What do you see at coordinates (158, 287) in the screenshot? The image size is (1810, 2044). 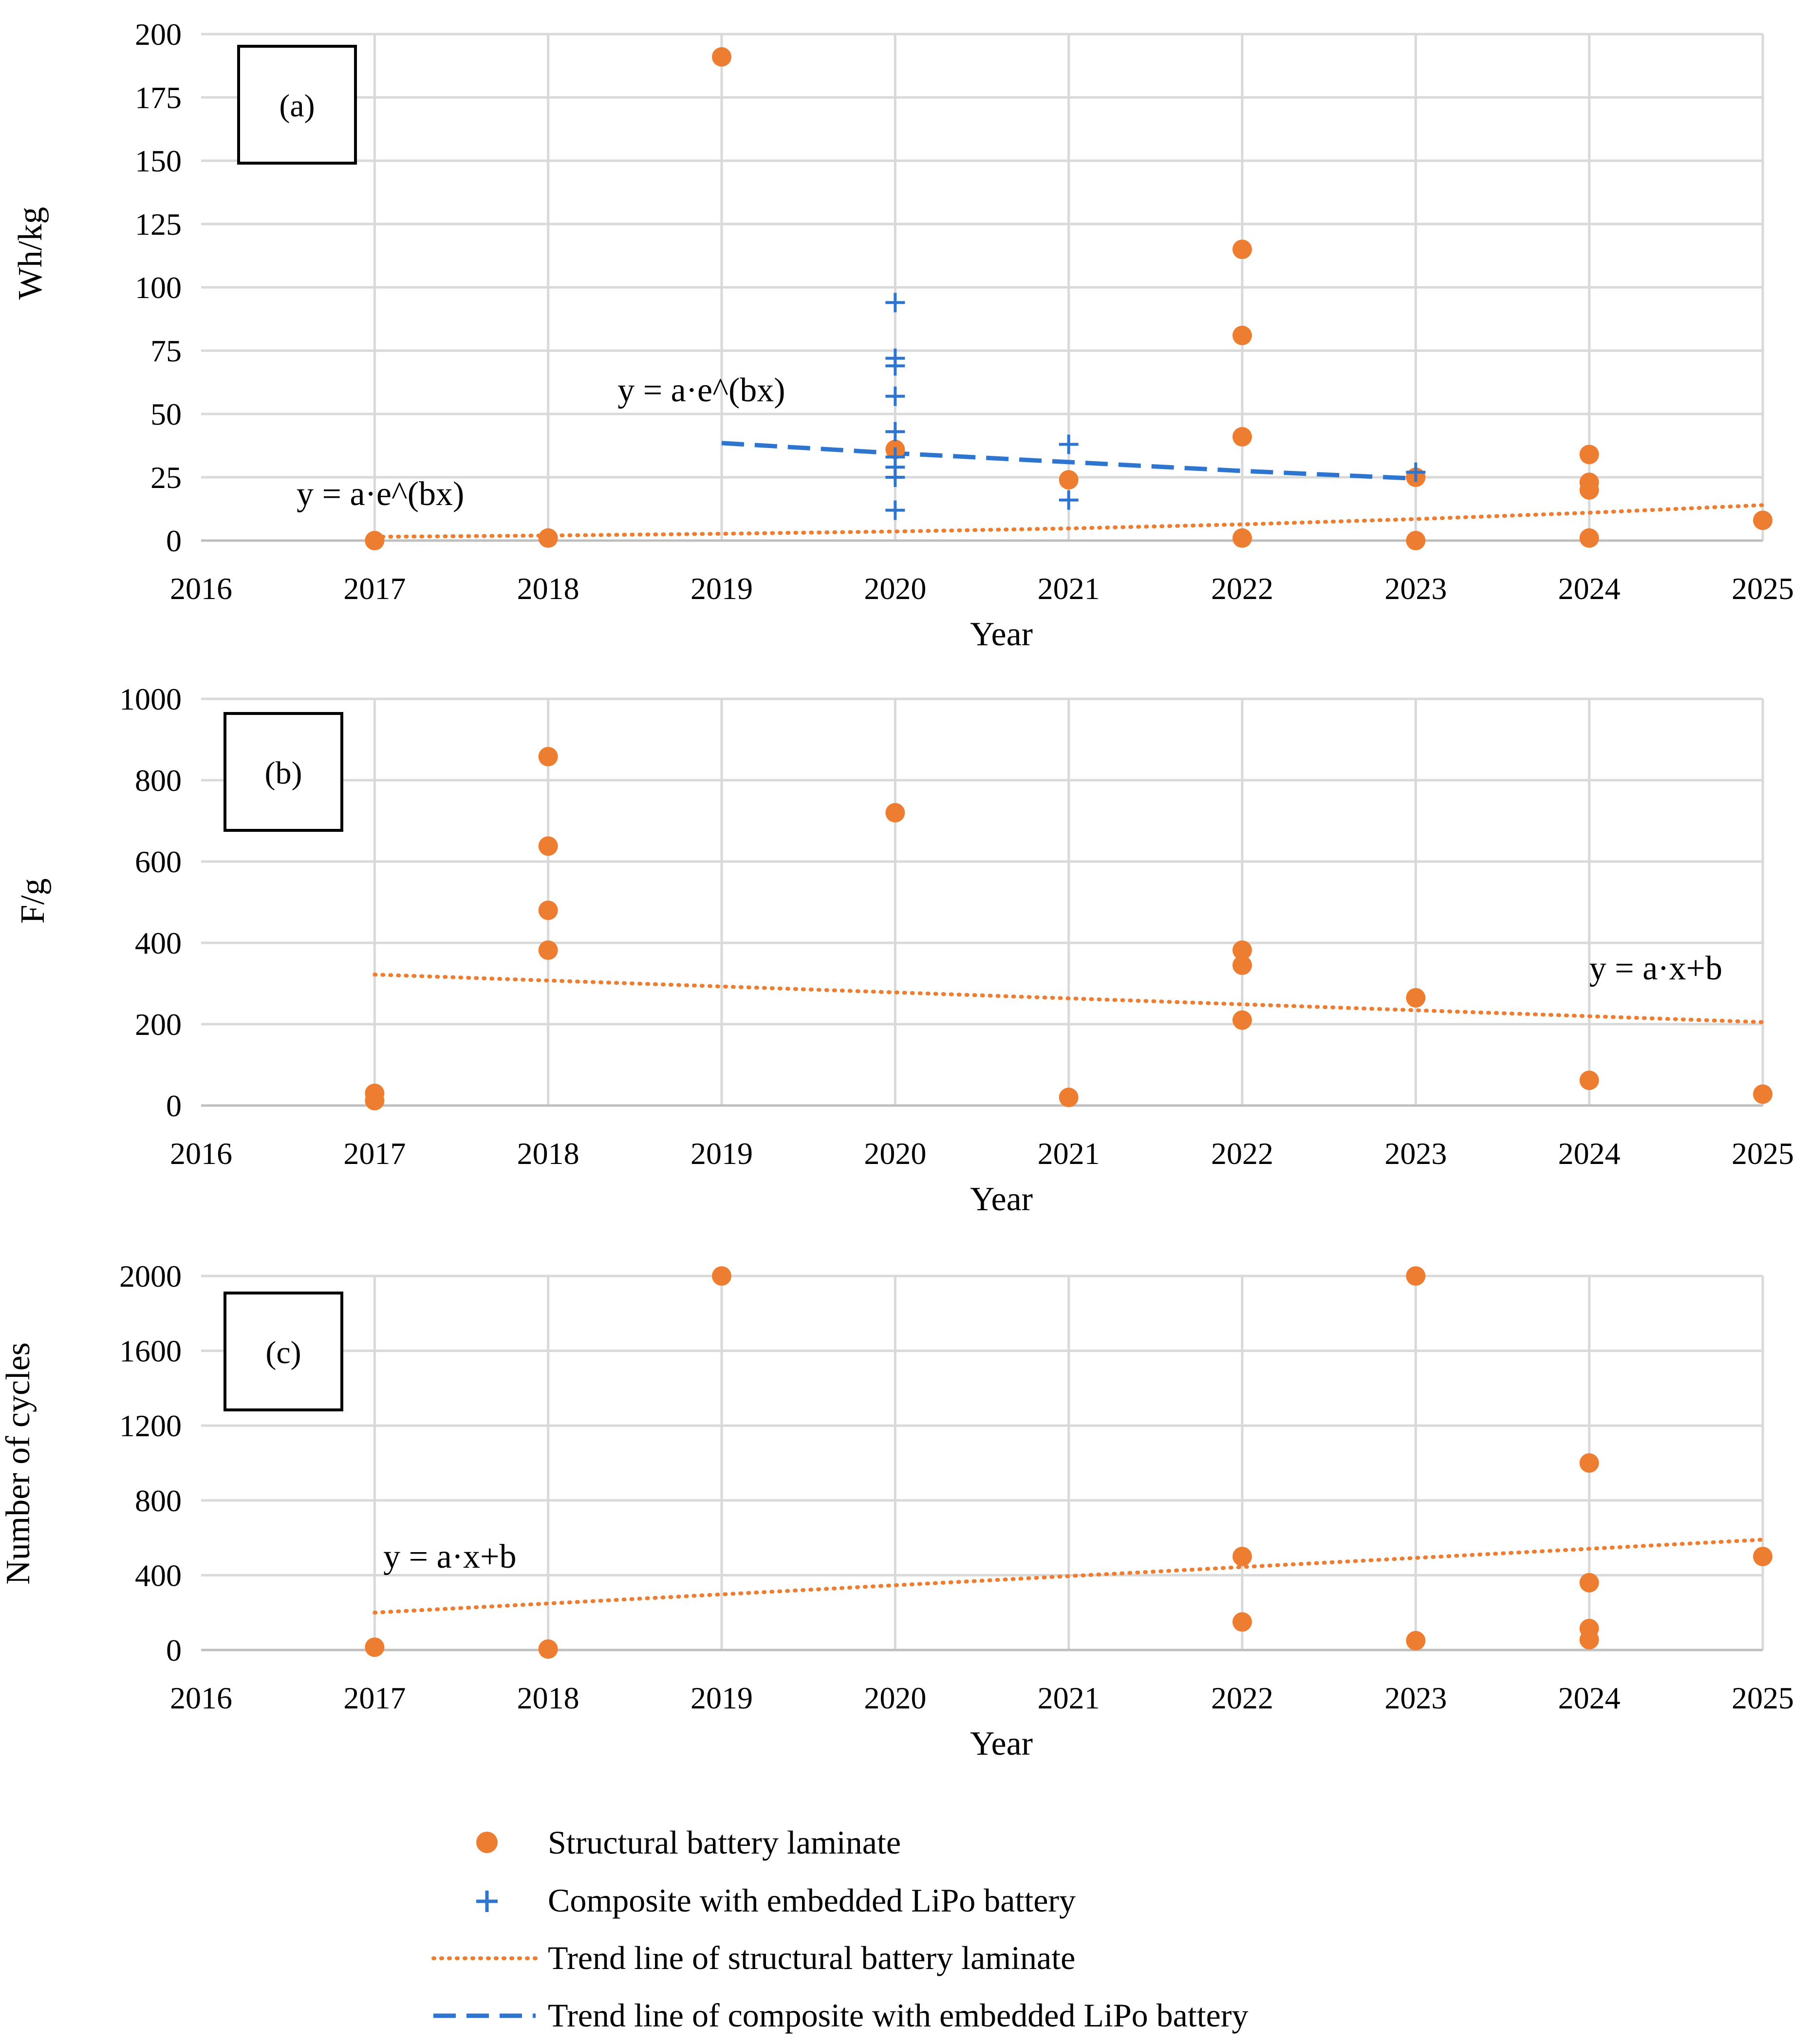 I see `y-tick-label: 100` at bounding box center [158, 287].